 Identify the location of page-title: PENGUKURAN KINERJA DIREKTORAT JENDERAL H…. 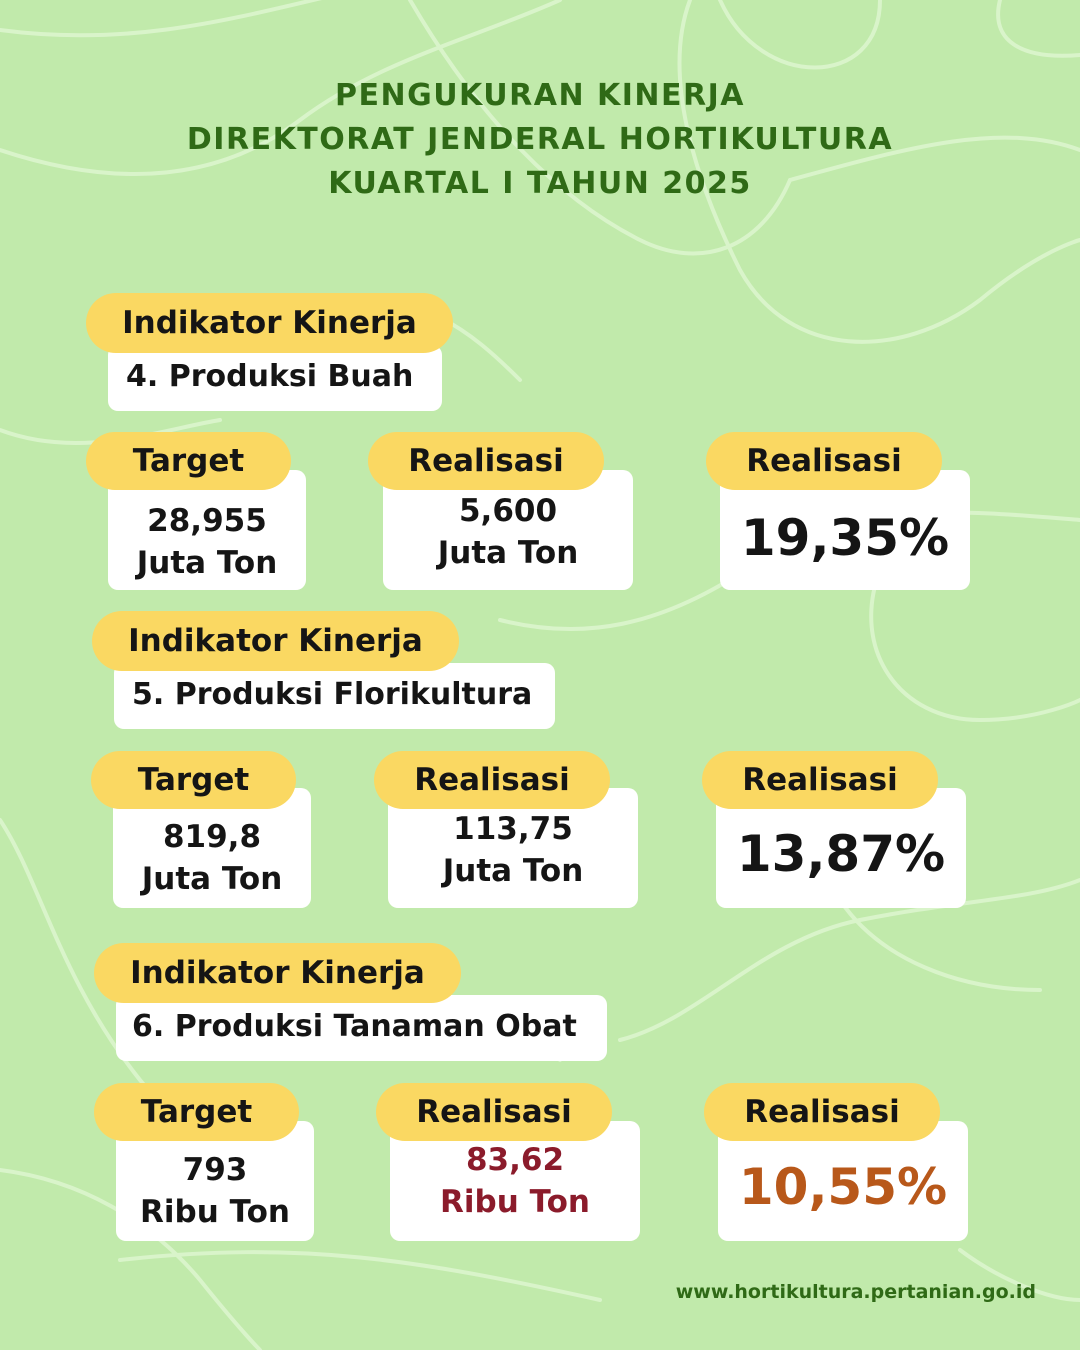
(540, 140).